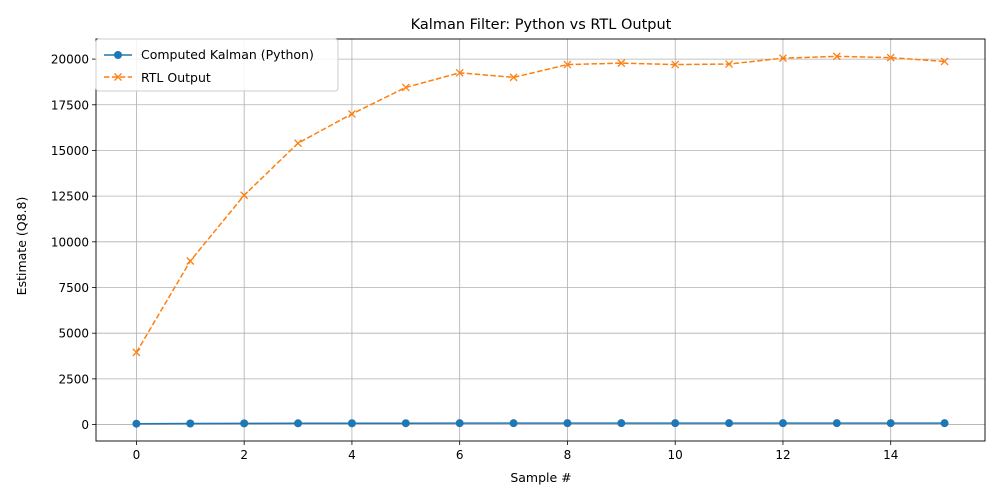 This screenshot has width=1000, height=504. Describe the element at coordinates (70, 60) in the screenshot. I see `y-tick-label: 20000` at that location.